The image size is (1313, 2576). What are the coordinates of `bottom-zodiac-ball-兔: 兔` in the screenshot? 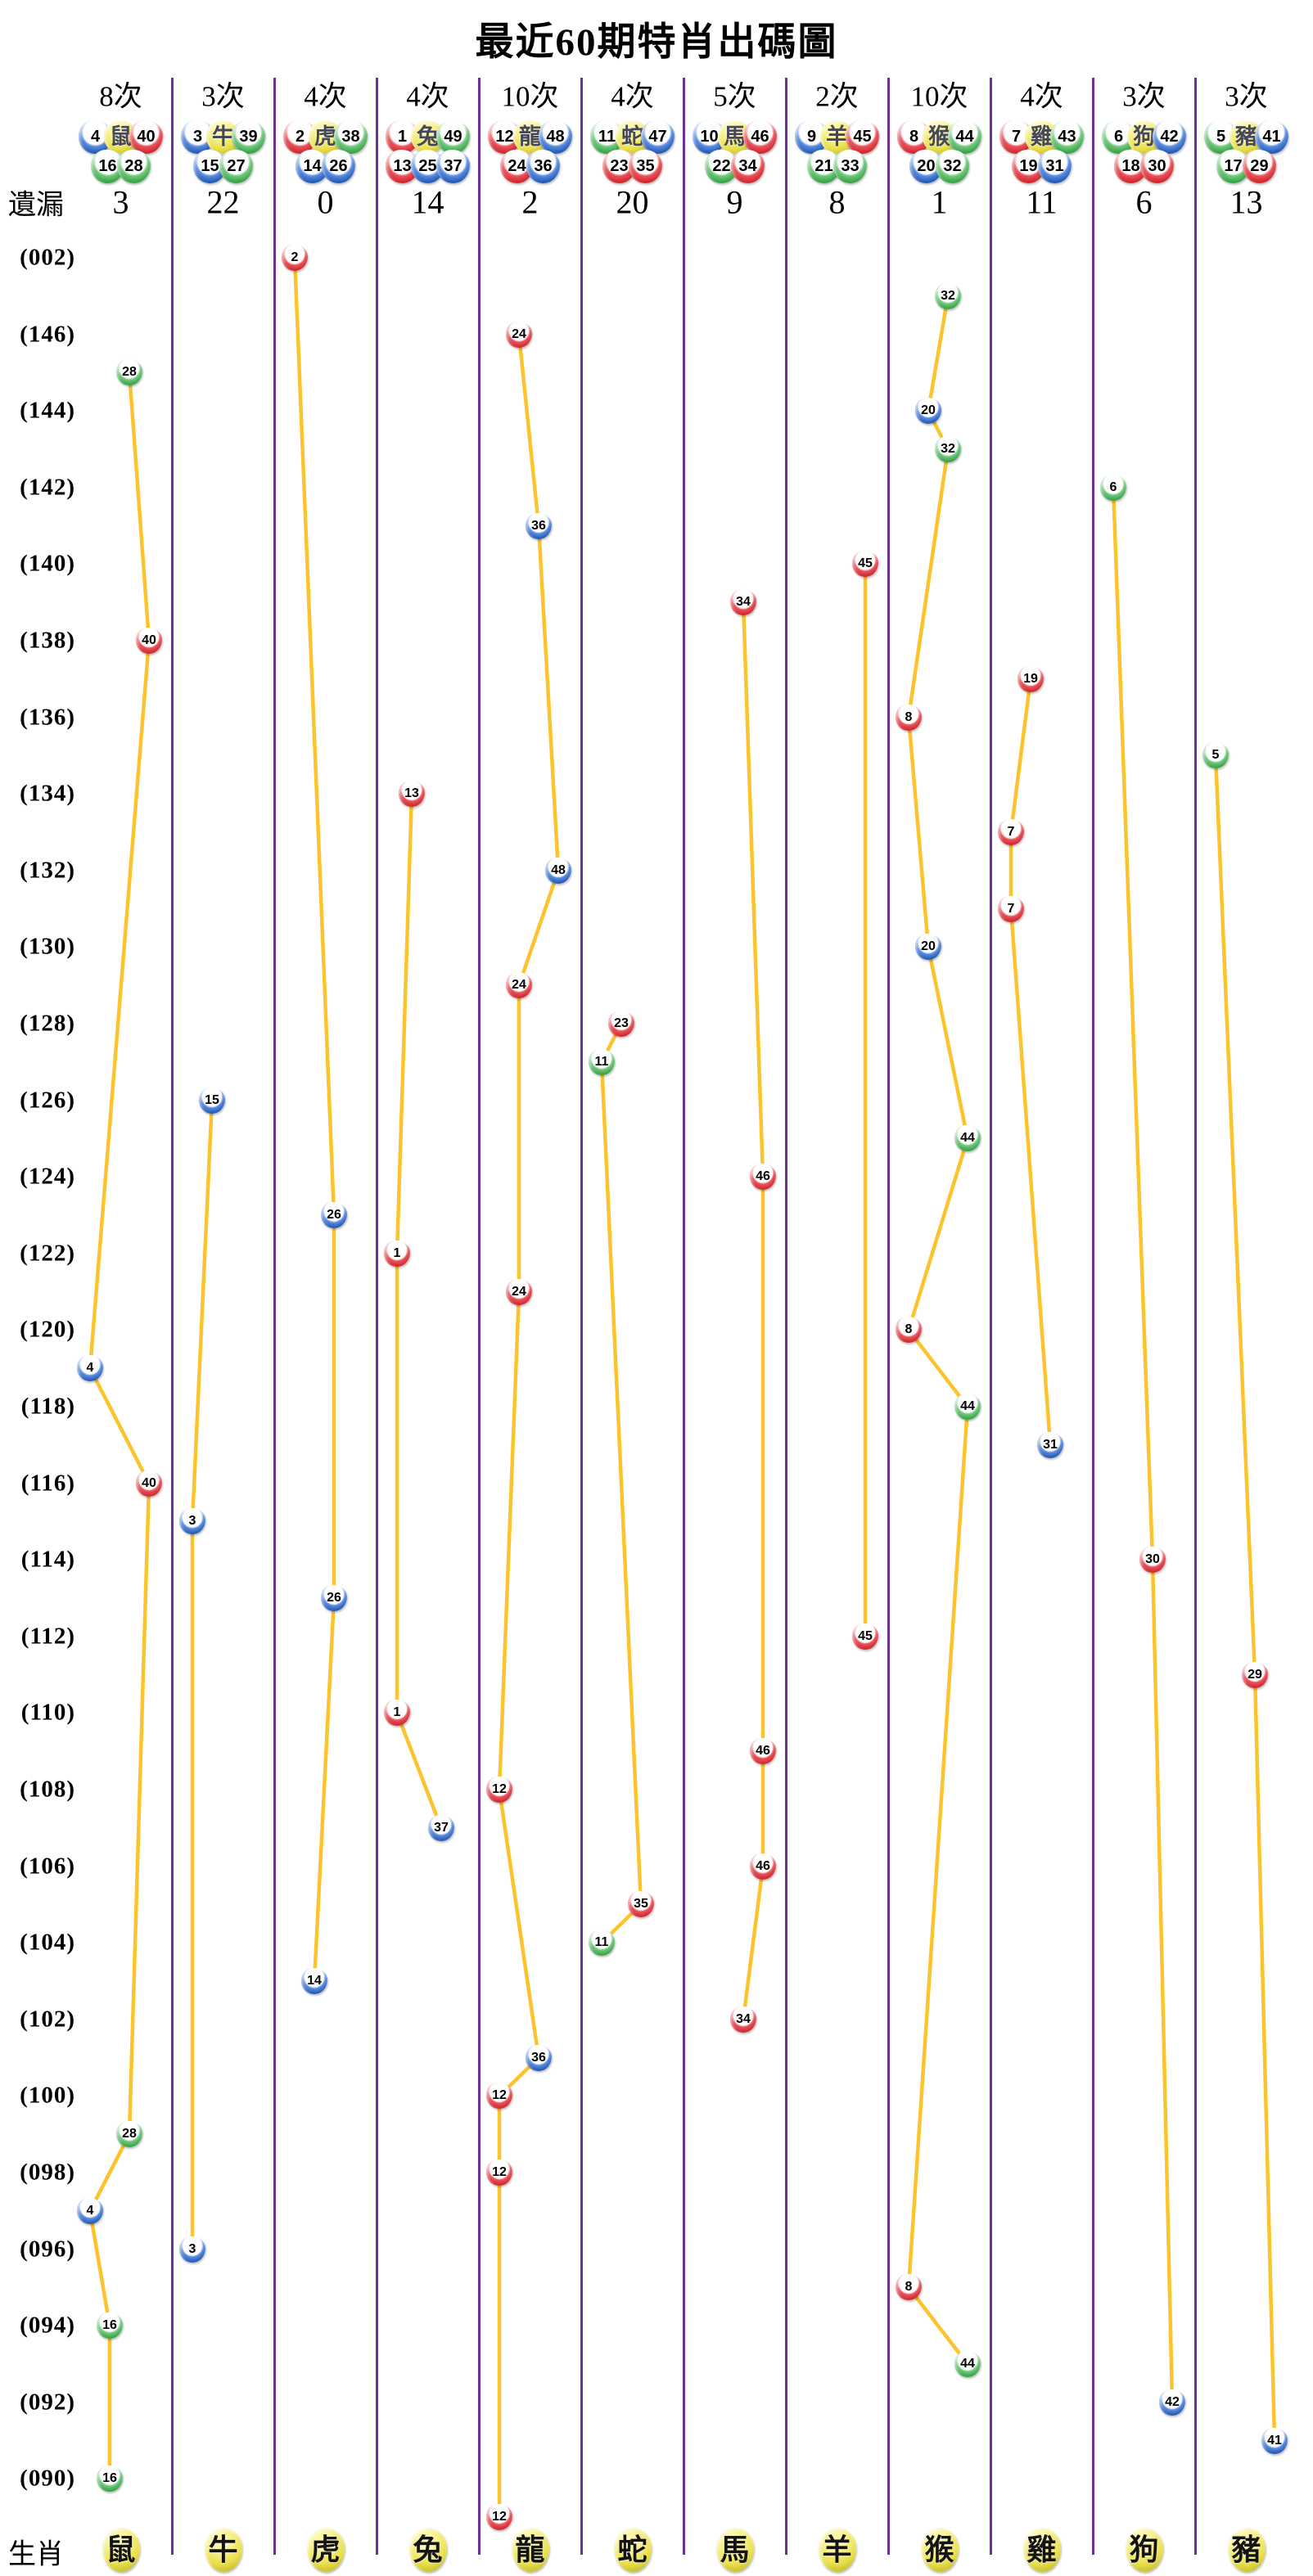 It's located at (427, 2550).